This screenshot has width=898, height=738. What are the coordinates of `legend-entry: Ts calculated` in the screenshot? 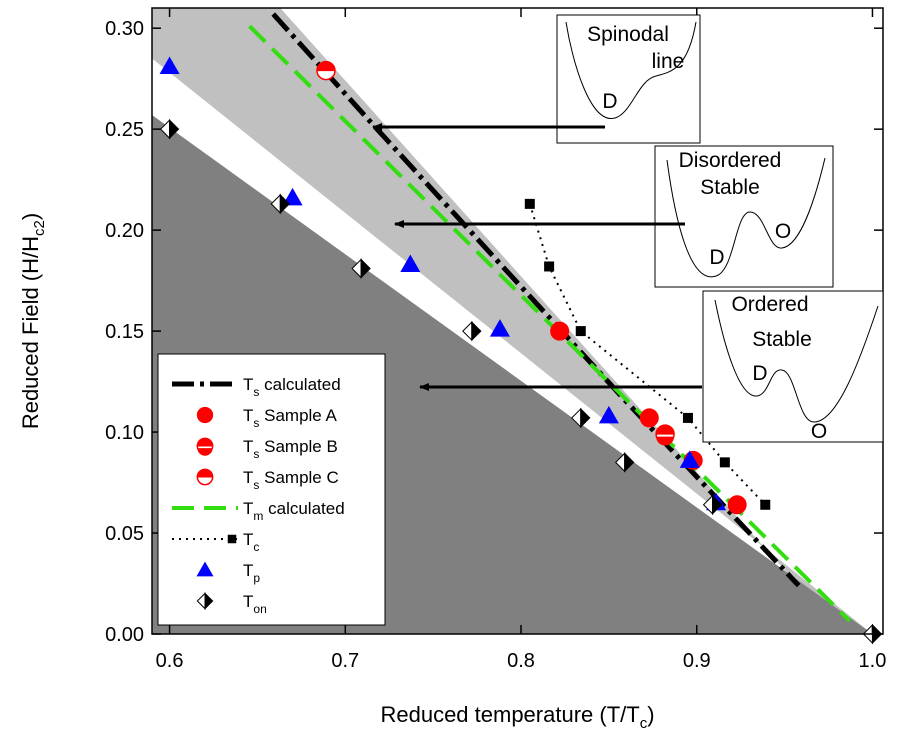 It's located at (256, 387).